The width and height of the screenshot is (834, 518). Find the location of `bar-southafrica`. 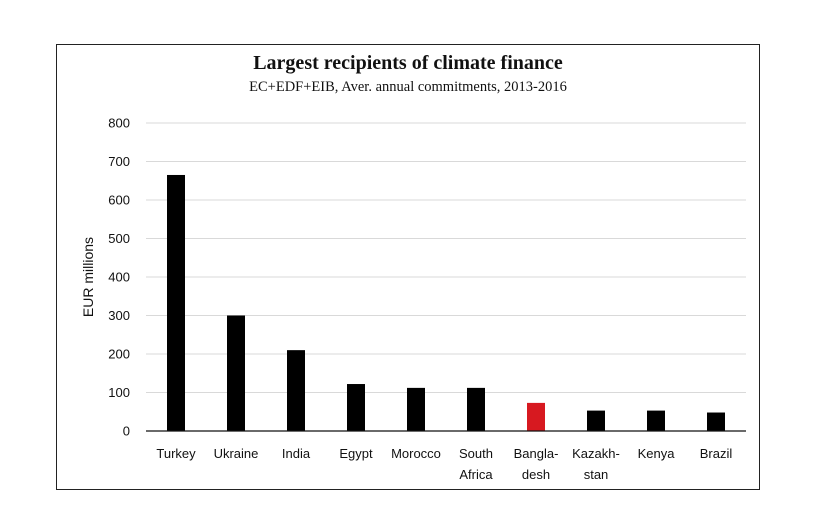

bar-southafrica is located at coordinates (476, 409).